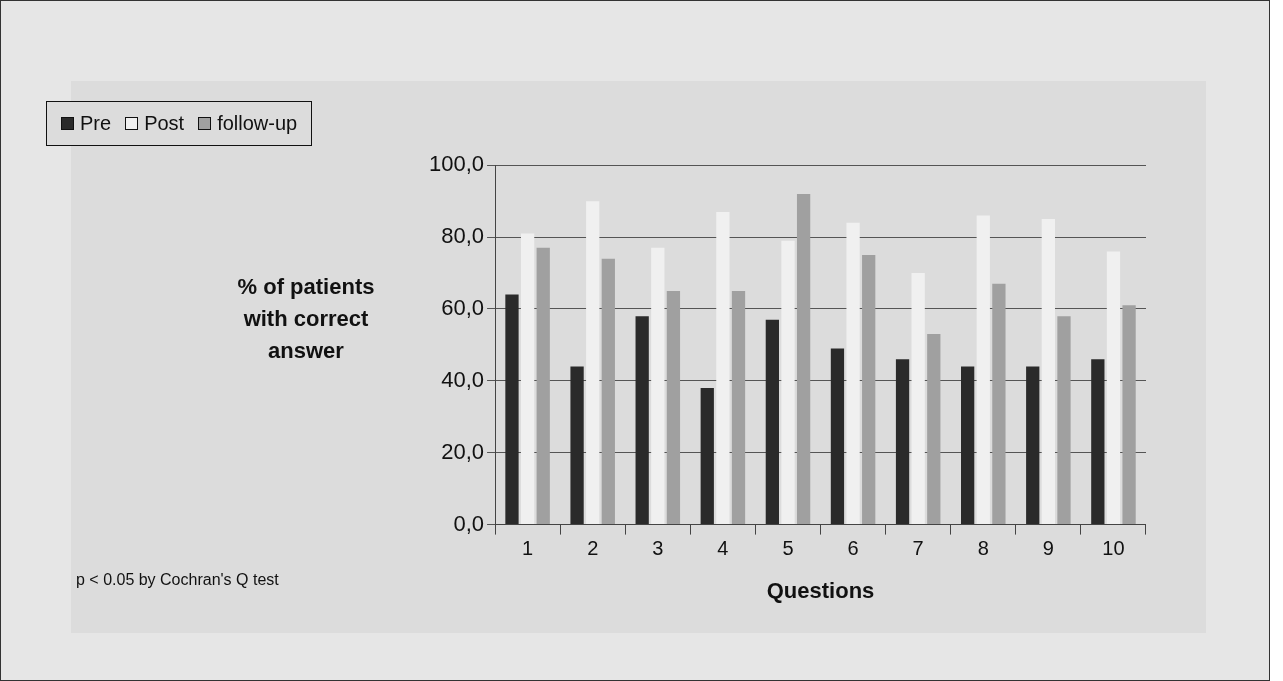 The image size is (1283, 681). What do you see at coordinates (528, 548) in the screenshot?
I see `x-tick-label: 1` at bounding box center [528, 548].